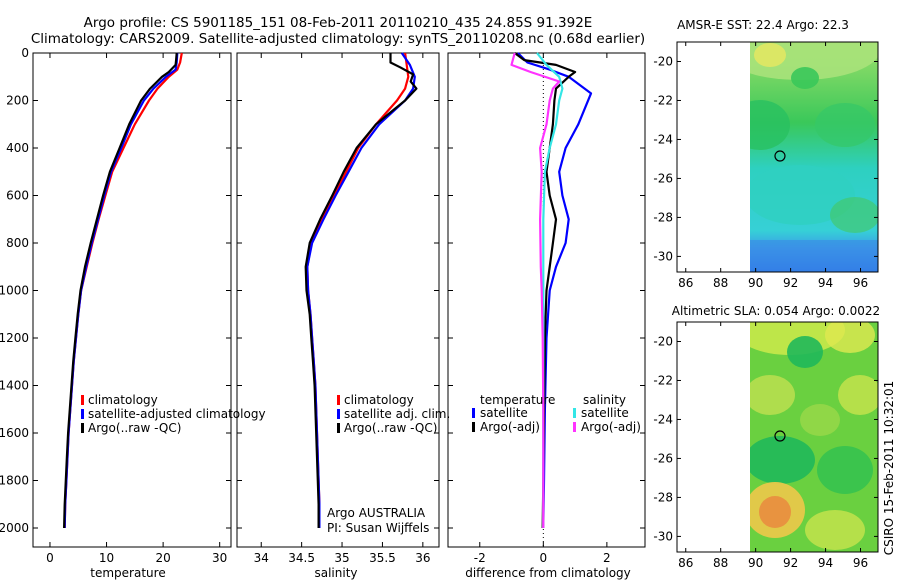 This screenshot has height=580, width=900. I want to click on x-tick-label: 2, so click(607, 558).